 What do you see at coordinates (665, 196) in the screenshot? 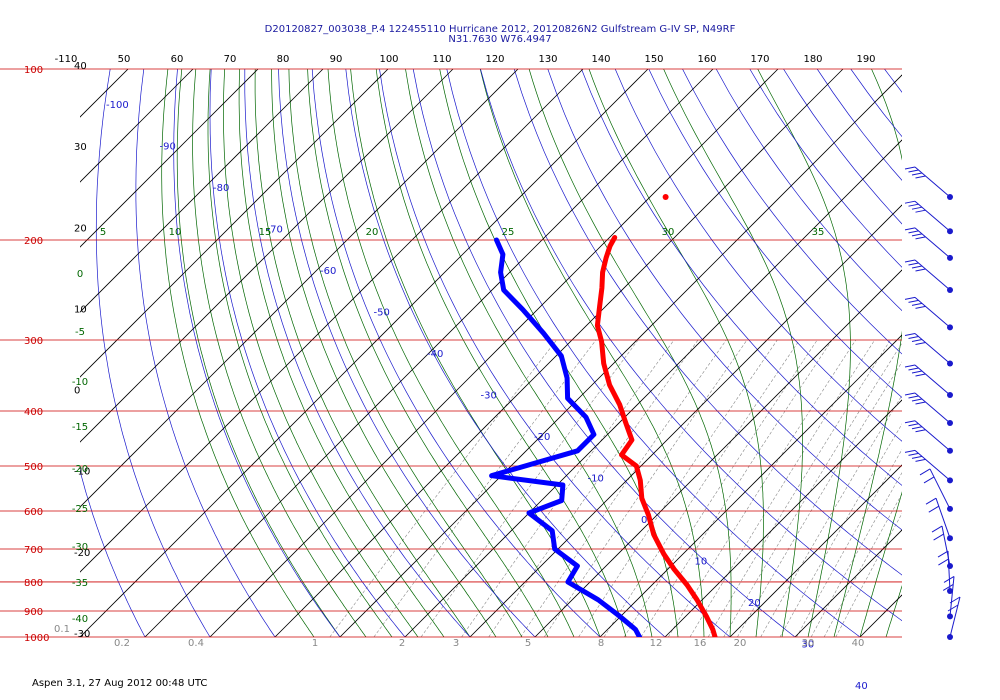
I see `temperature-point` at bounding box center [665, 196].